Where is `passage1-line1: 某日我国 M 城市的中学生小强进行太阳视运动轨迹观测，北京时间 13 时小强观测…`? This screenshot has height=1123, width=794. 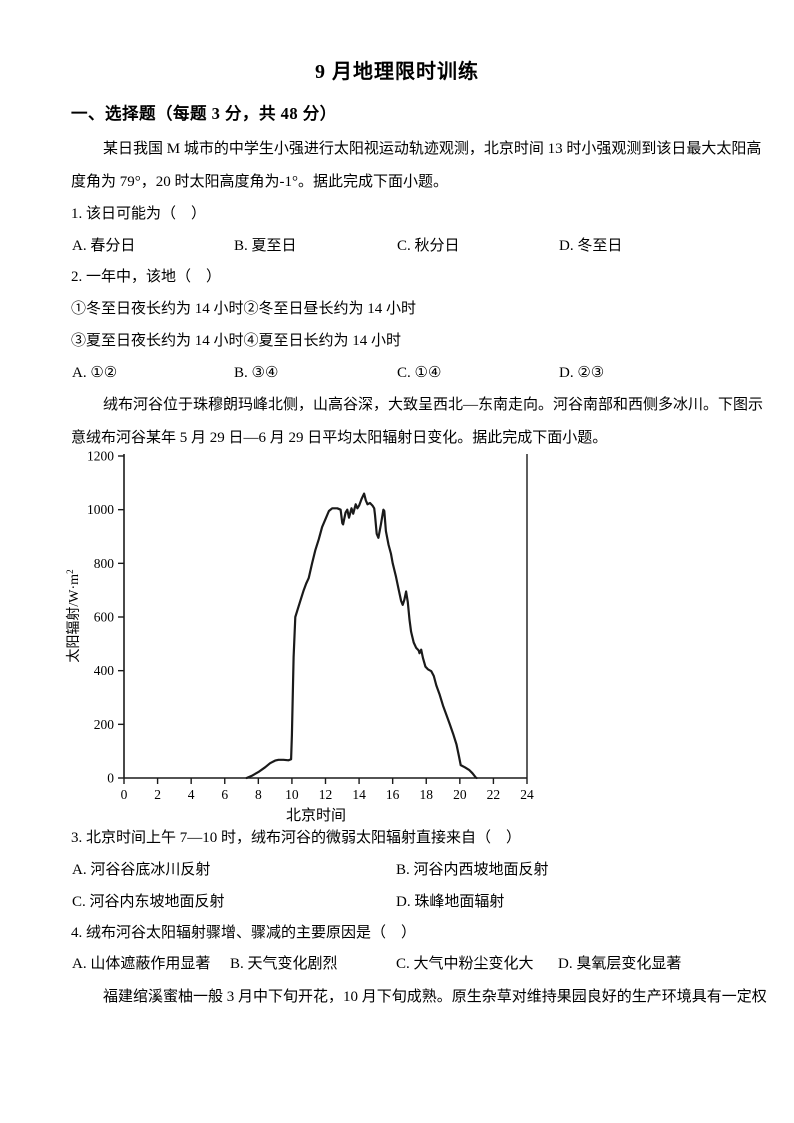 passage1-line1: 某日我国 M 城市的中学生小强进行太阳视运动轨迹观测，北京时间 13 时小强观测… is located at coordinates (432, 149).